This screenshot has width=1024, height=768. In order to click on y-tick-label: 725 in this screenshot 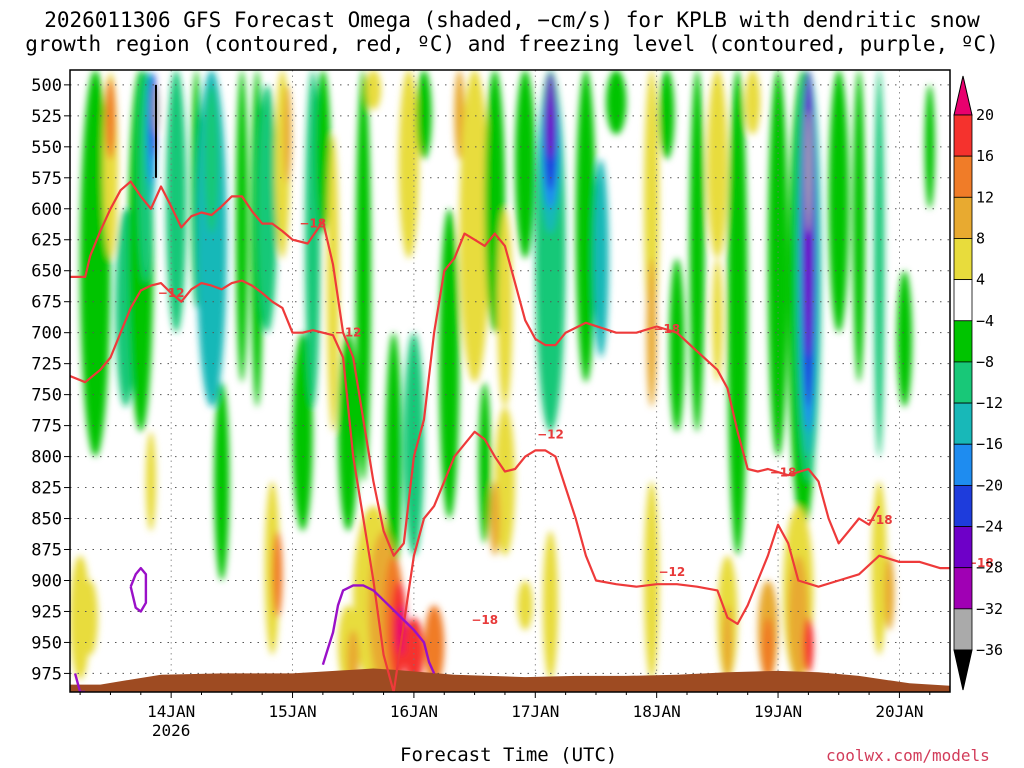, I will do `click(46, 365)`.